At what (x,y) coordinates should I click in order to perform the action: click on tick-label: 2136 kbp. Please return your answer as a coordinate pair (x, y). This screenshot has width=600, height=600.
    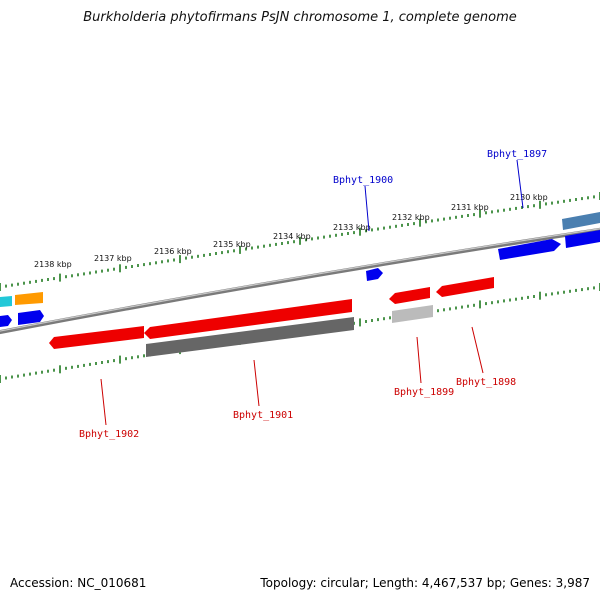
    Looking at the image, I should click on (173, 251).